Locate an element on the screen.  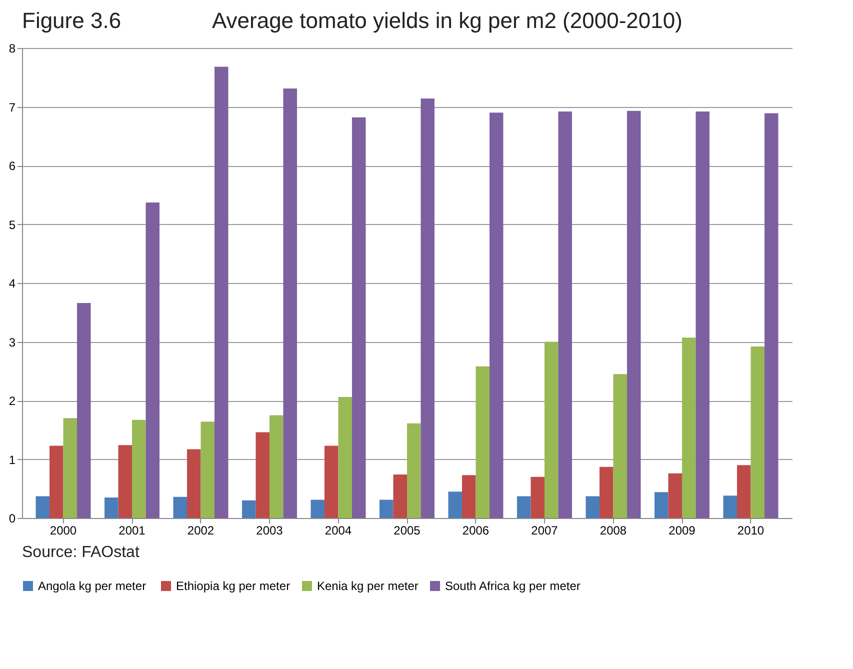
x-tick-label: 2000 is located at coordinates (63, 531).